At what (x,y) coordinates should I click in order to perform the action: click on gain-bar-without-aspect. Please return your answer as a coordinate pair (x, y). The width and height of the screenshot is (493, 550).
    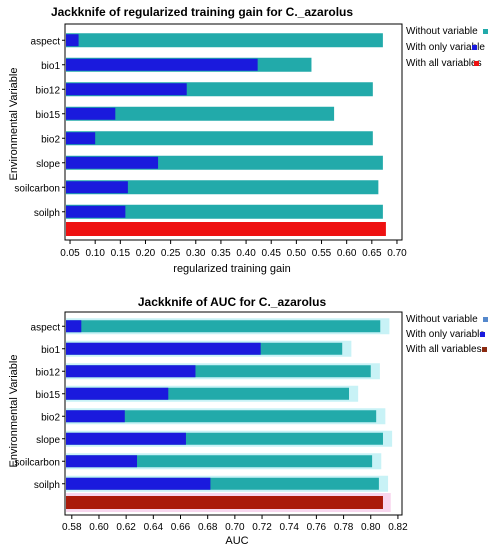
    Looking at the image, I should click on (224, 40).